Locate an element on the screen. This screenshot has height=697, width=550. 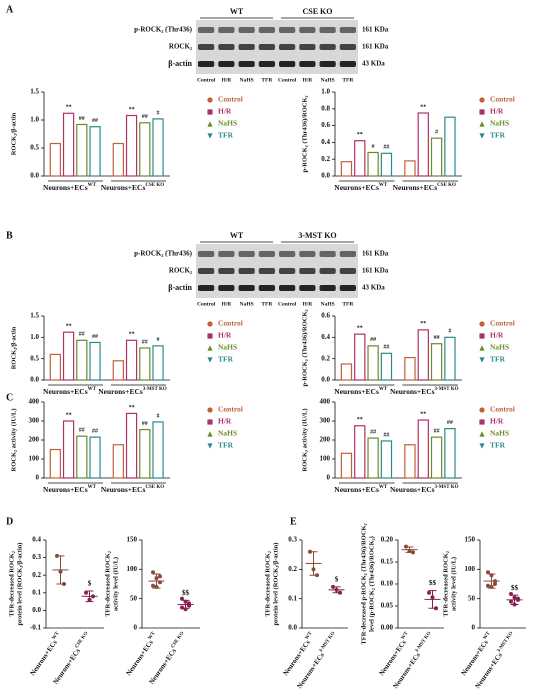
y-tick-label: 0 is located at coordinates (329, 478).